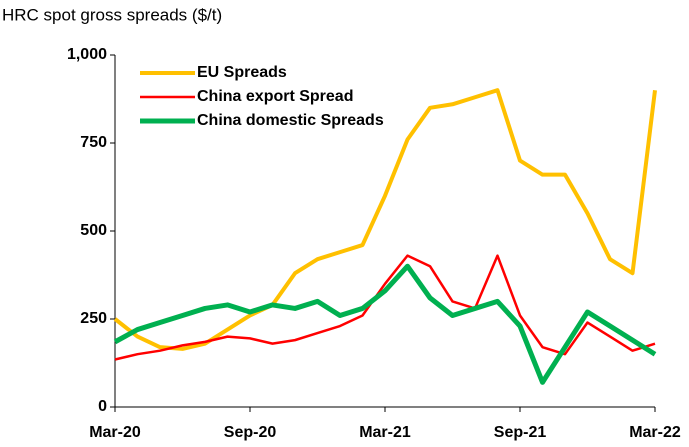 This screenshot has width=689, height=447. Describe the element at coordinates (250, 432) in the screenshot. I see `x-tick-label: Sep-20` at that location.